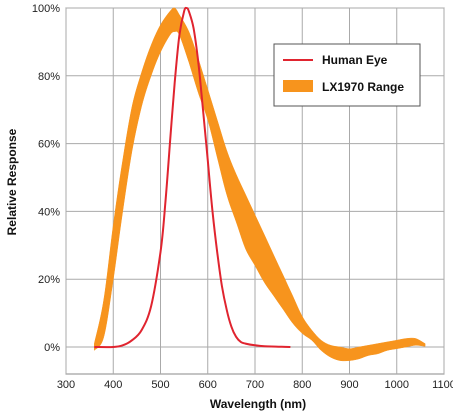 This screenshot has width=453, height=417. What do you see at coordinates (349, 385) in the screenshot?
I see `x-tick-label: 900` at bounding box center [349, 385].